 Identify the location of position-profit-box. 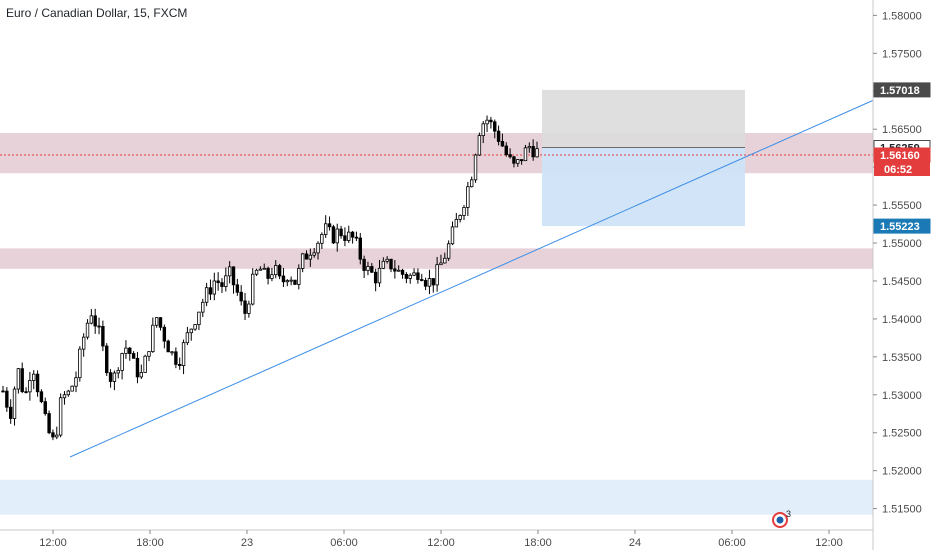
(643, 118).